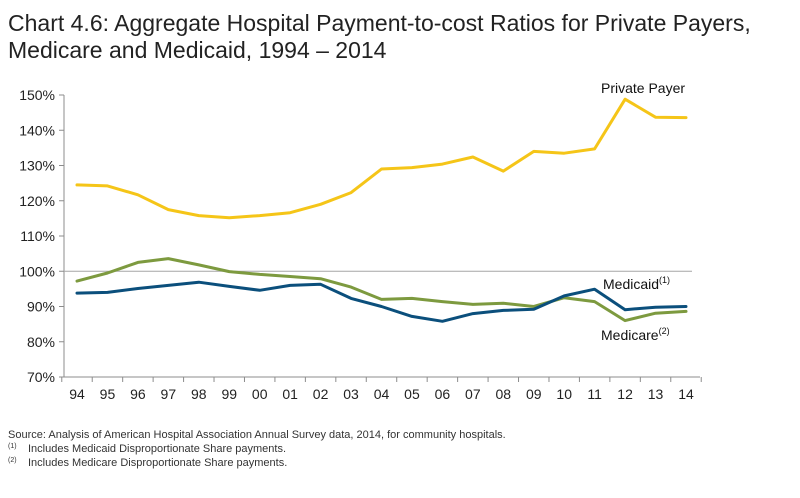 This screenshot has width=800, height=498. I want to click on series-labels: Private Payer Medicare(2) Medicaid(1), so click(643, 211).